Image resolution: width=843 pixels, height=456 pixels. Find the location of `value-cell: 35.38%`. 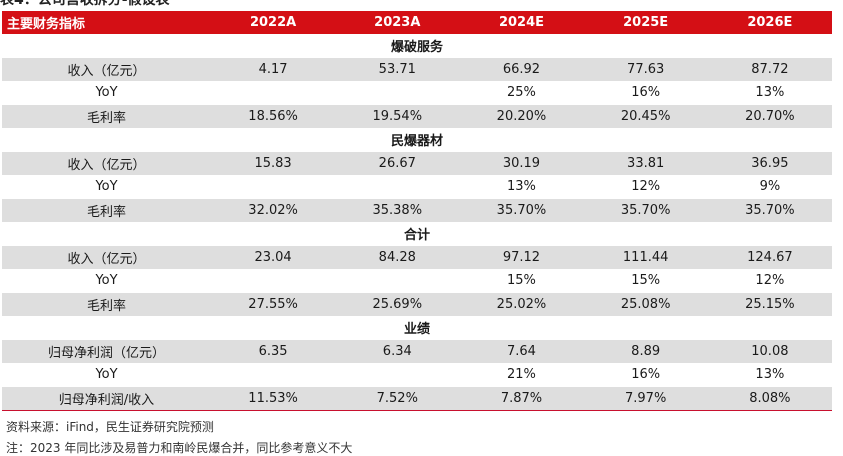

value-cell: 35.38% is located at coordinates (397, 210).